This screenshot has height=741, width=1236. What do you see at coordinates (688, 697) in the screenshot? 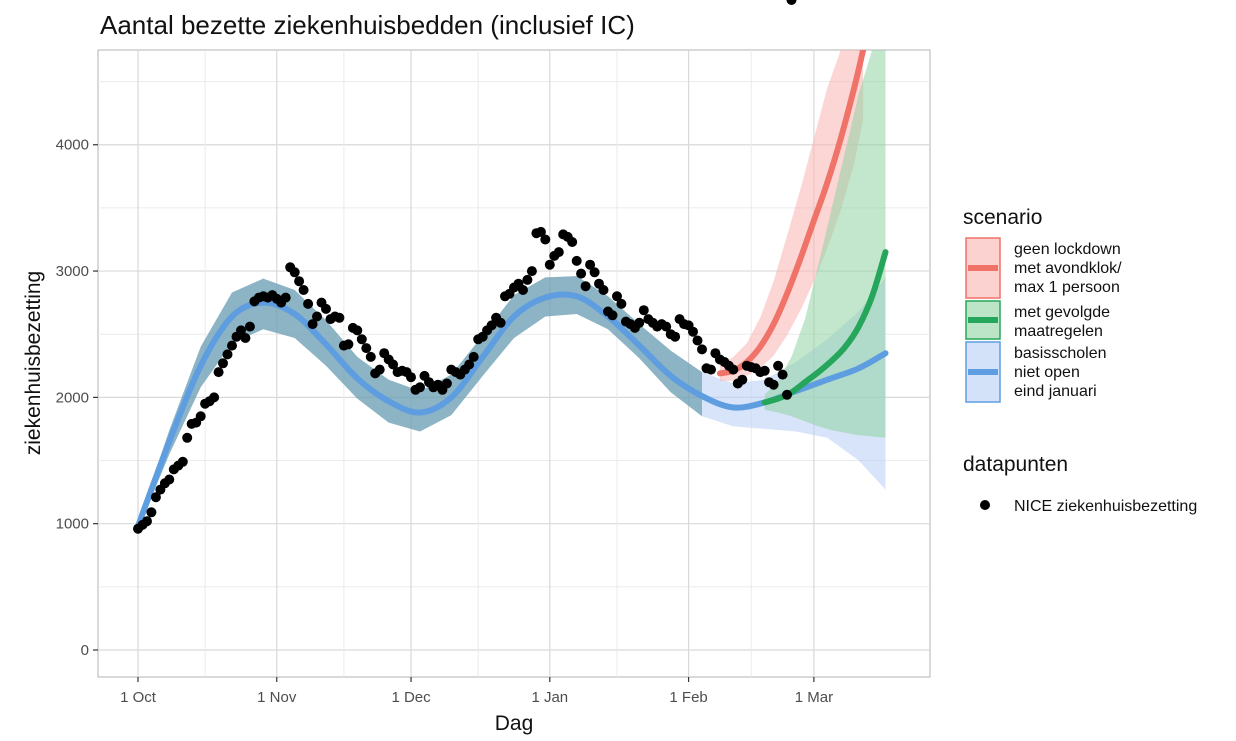
I see `x-tick-label: 1 Feb` at bounding box center [688, 697].